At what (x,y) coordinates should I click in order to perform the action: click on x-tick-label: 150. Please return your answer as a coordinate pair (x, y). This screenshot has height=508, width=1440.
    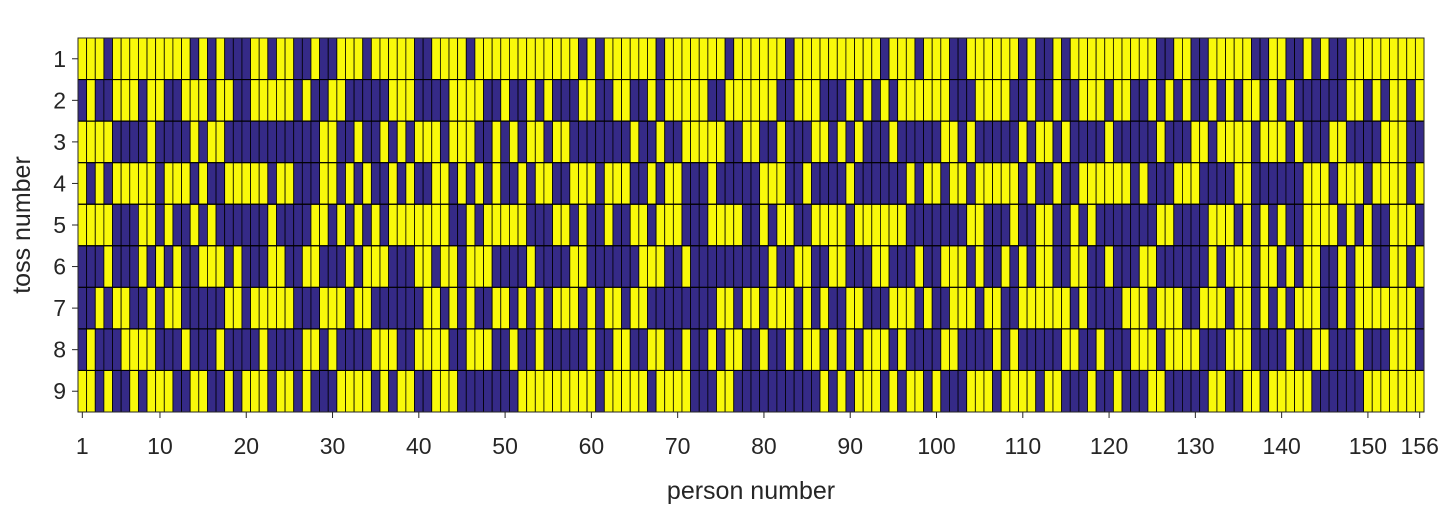
    Looking at the image, I should click on (1368, 446).